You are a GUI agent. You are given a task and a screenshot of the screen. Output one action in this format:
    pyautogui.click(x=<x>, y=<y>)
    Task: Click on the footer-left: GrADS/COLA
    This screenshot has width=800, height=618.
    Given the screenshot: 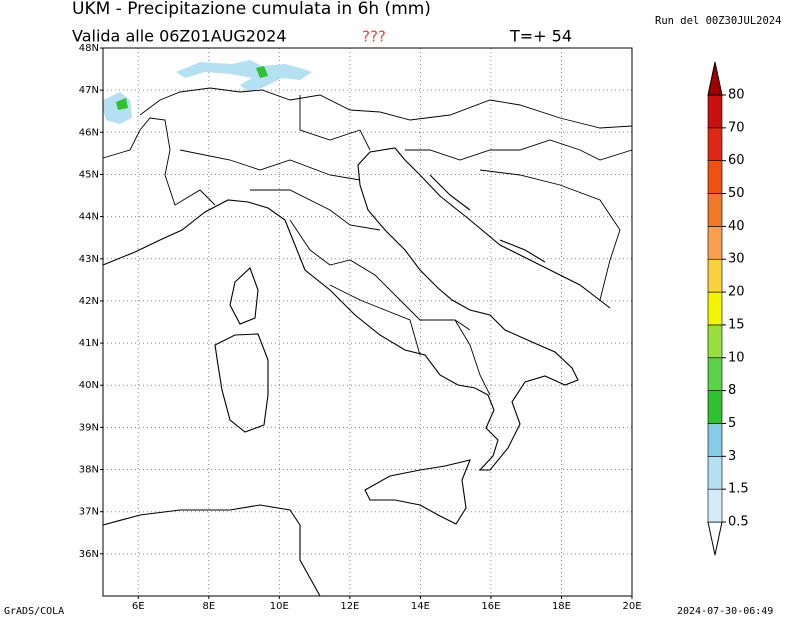 What is the action you would take?
    pyautogui.click(x=34, y=611)
    